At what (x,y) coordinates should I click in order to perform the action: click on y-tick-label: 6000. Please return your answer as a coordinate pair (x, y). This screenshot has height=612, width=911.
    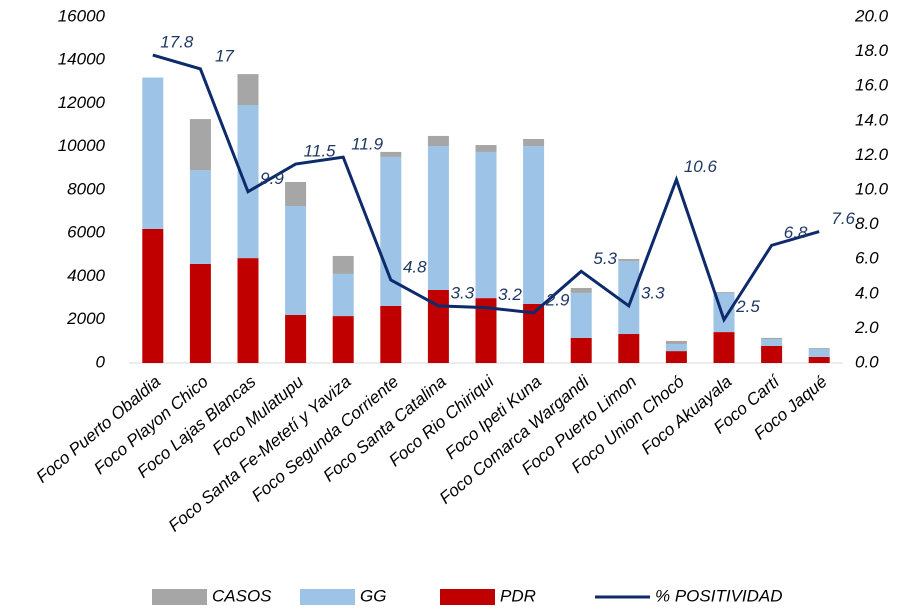
    Looking at the image, I should click on (86, 232).